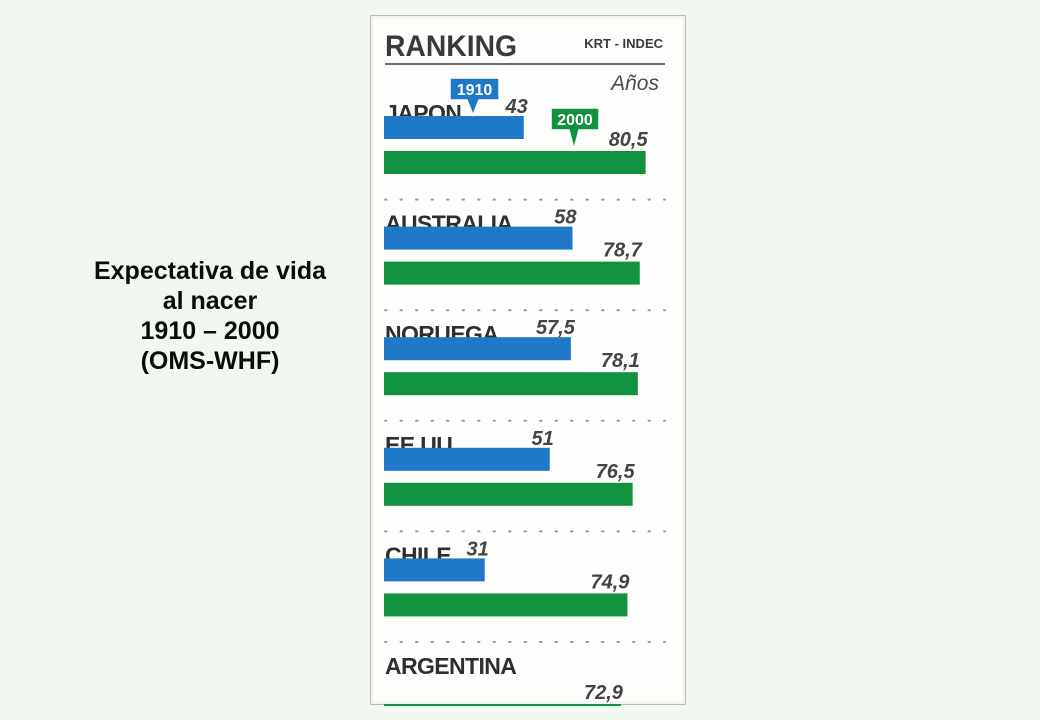  I want to click on bar-1910-eeuu, so click(467, 459).